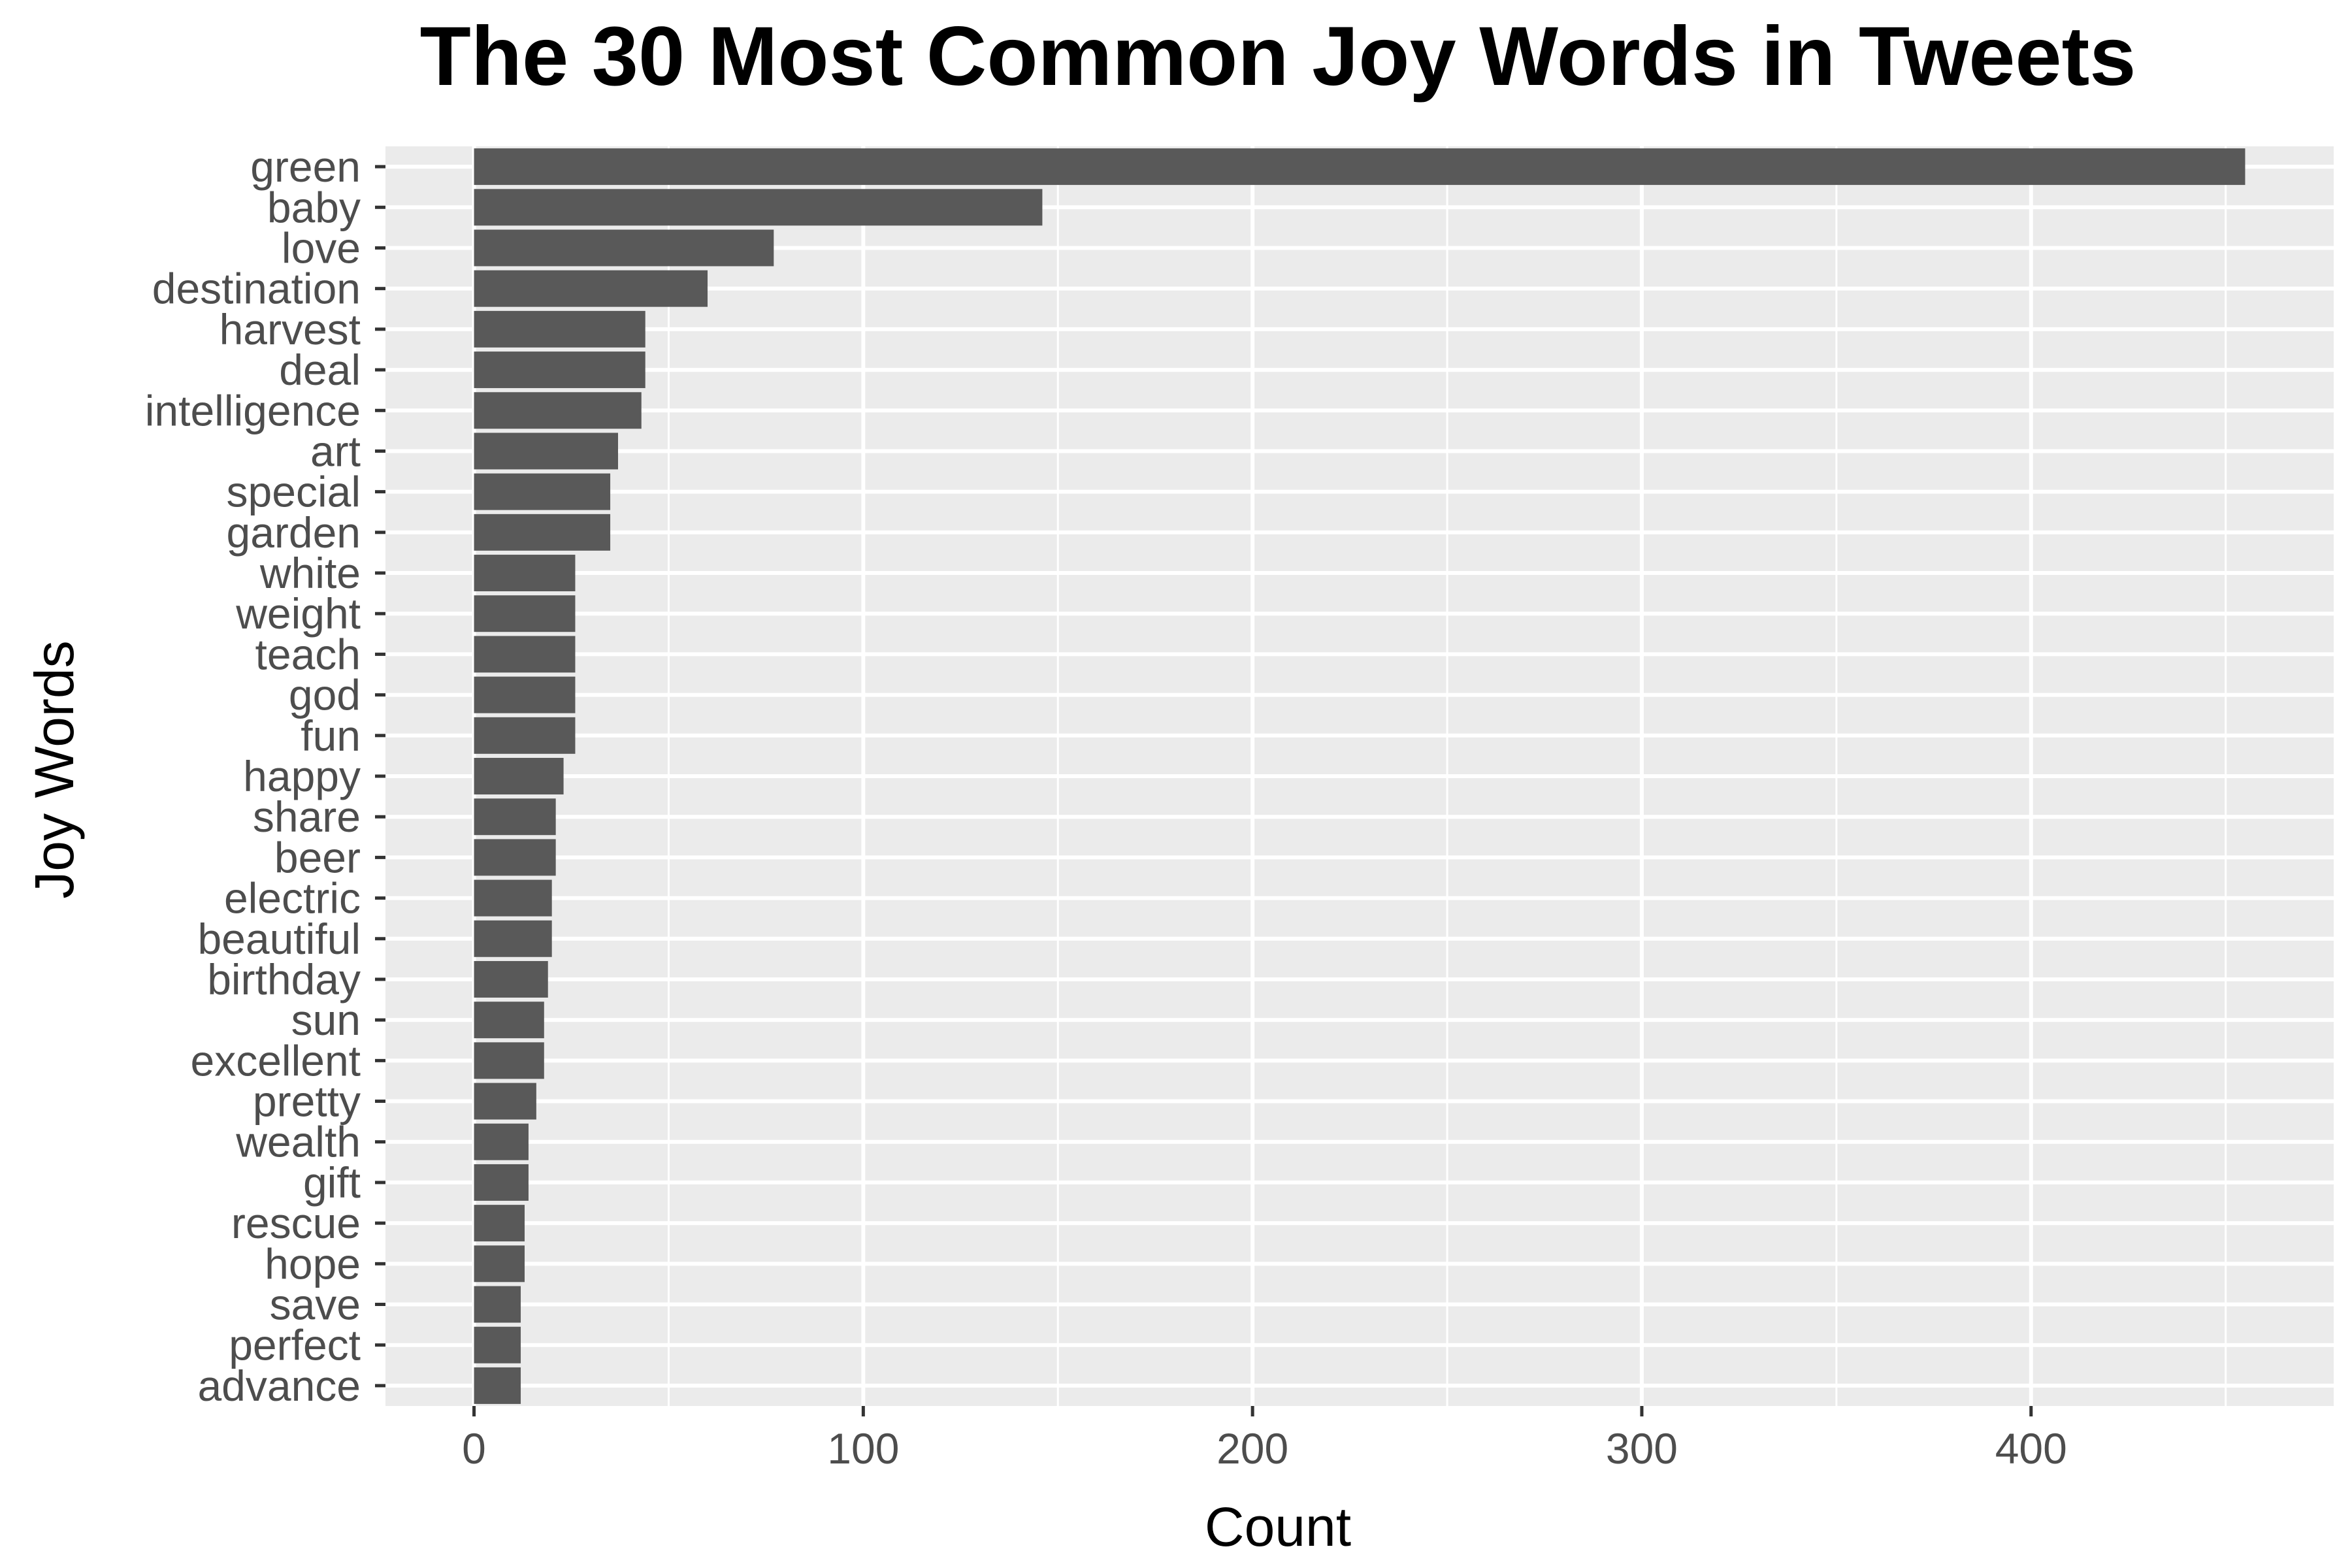 This screenshot has height=1568, width=2352. I want to click on y-tick-label: save, so click(315, 1305).